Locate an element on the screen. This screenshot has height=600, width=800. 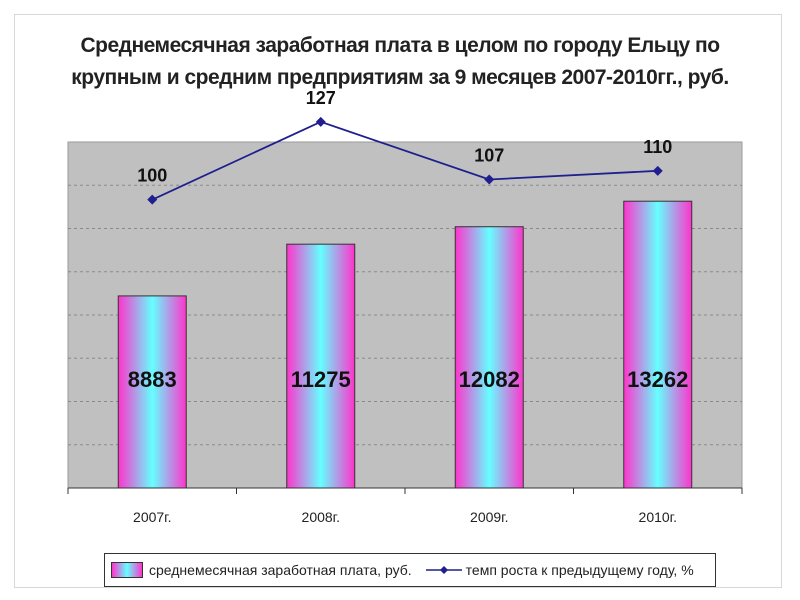
line-value-label: 100 is located at coordinates (152, 176).